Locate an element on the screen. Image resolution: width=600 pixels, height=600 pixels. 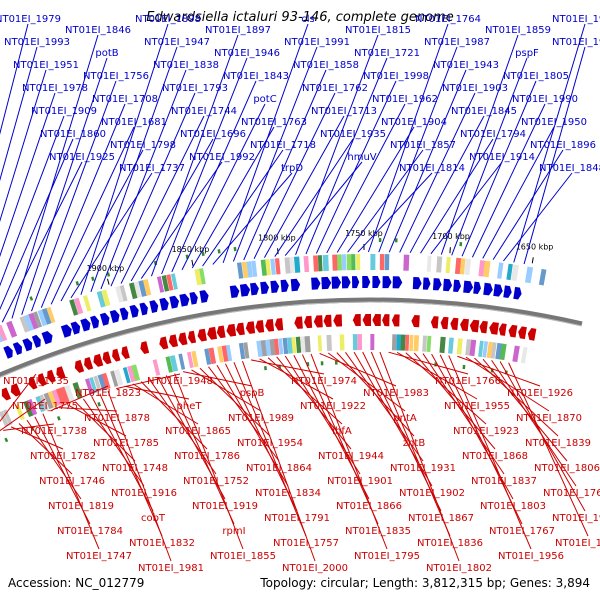
forward-gene-label: NT01EI_1909 is located at coordinates (64, 111).